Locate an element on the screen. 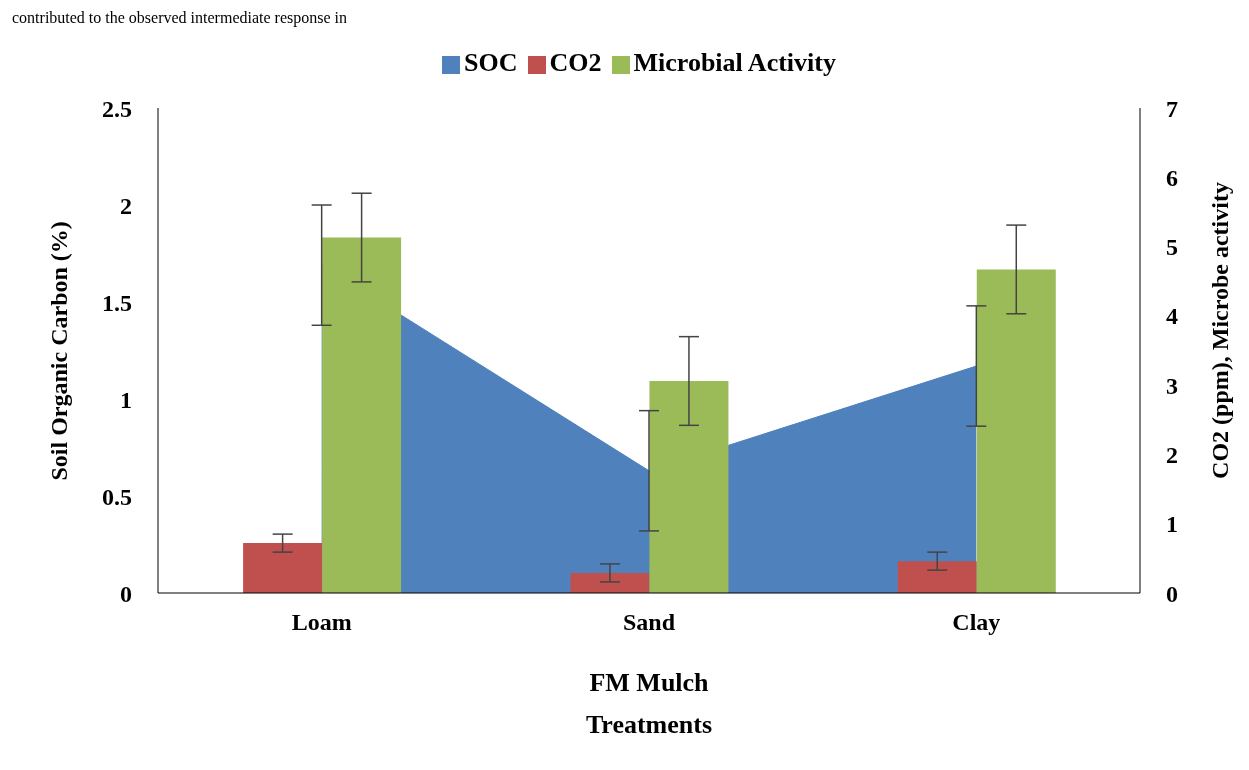 This screenshot has width=1249, height=770. y2-tick-label: 1 is located at coordinates (1172, 524).